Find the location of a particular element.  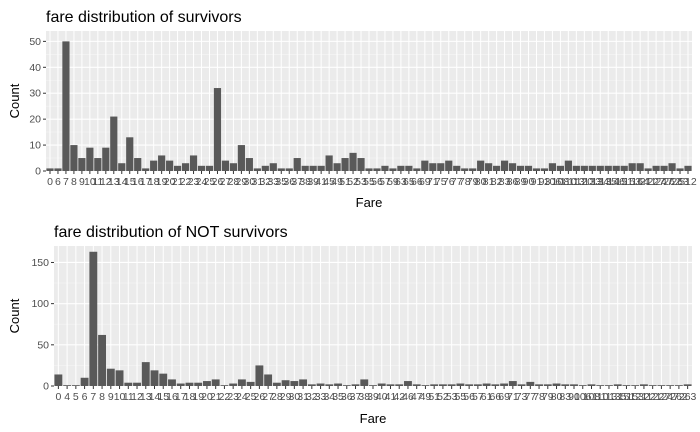

x-tick-label: 45 is located at coordinates (329, 182).